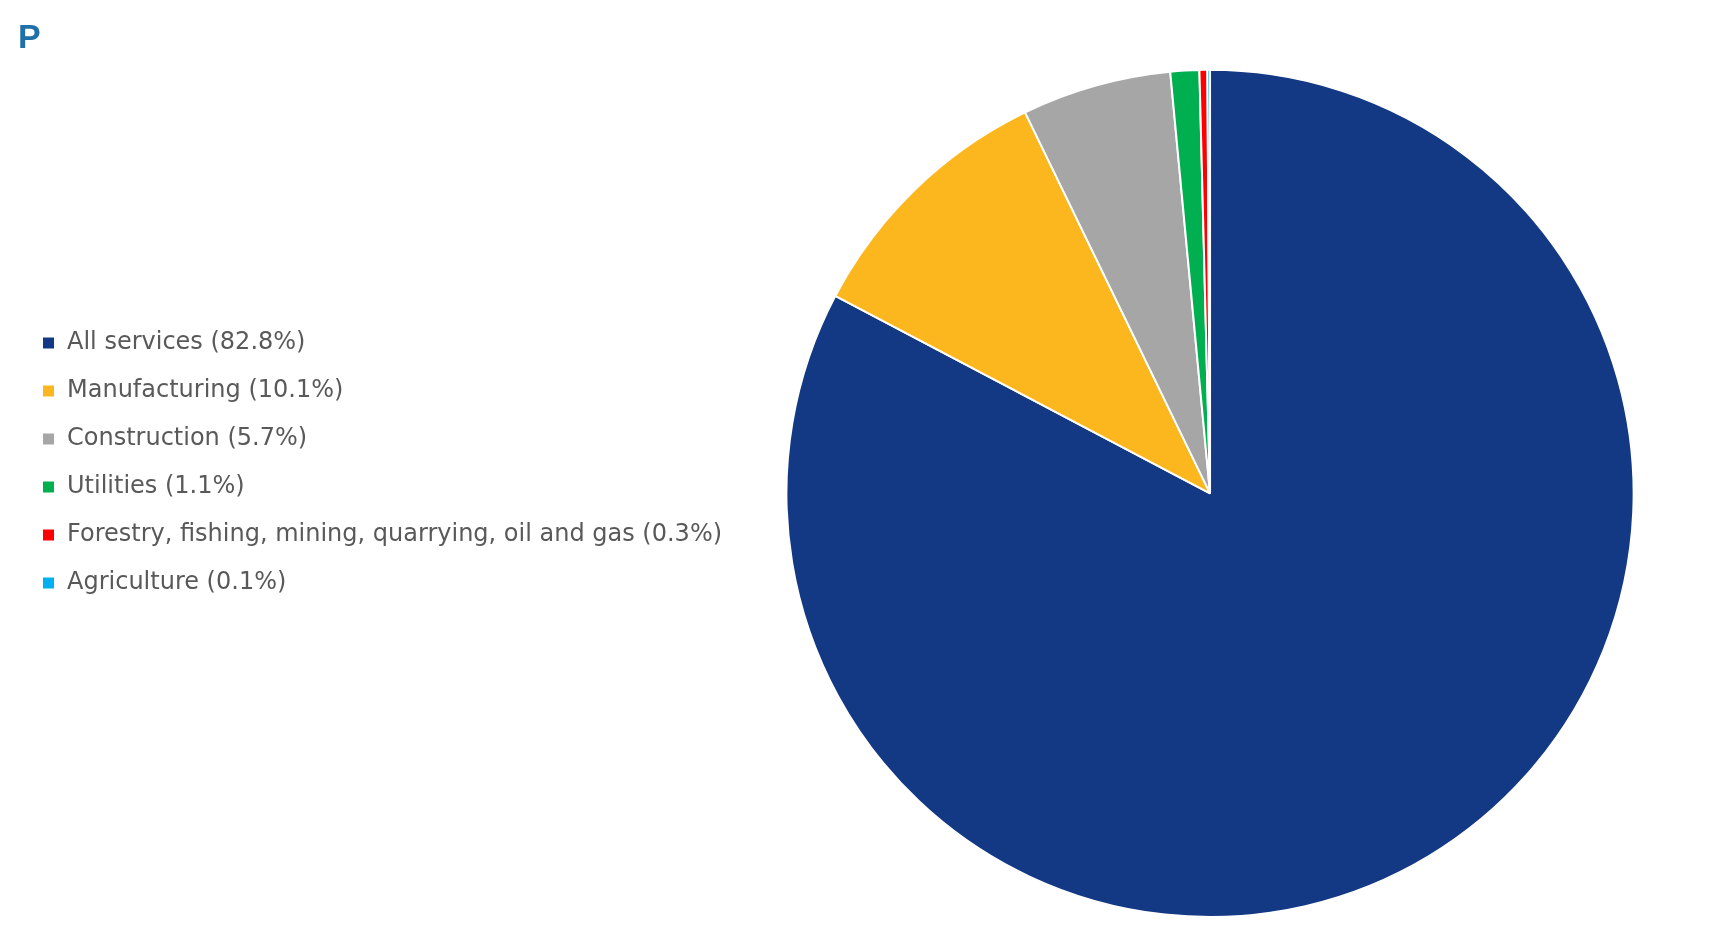 The height and width of the screenshot is (943, 1721). I want to click on legend-label: All services (82.8%), so click(186, 341).